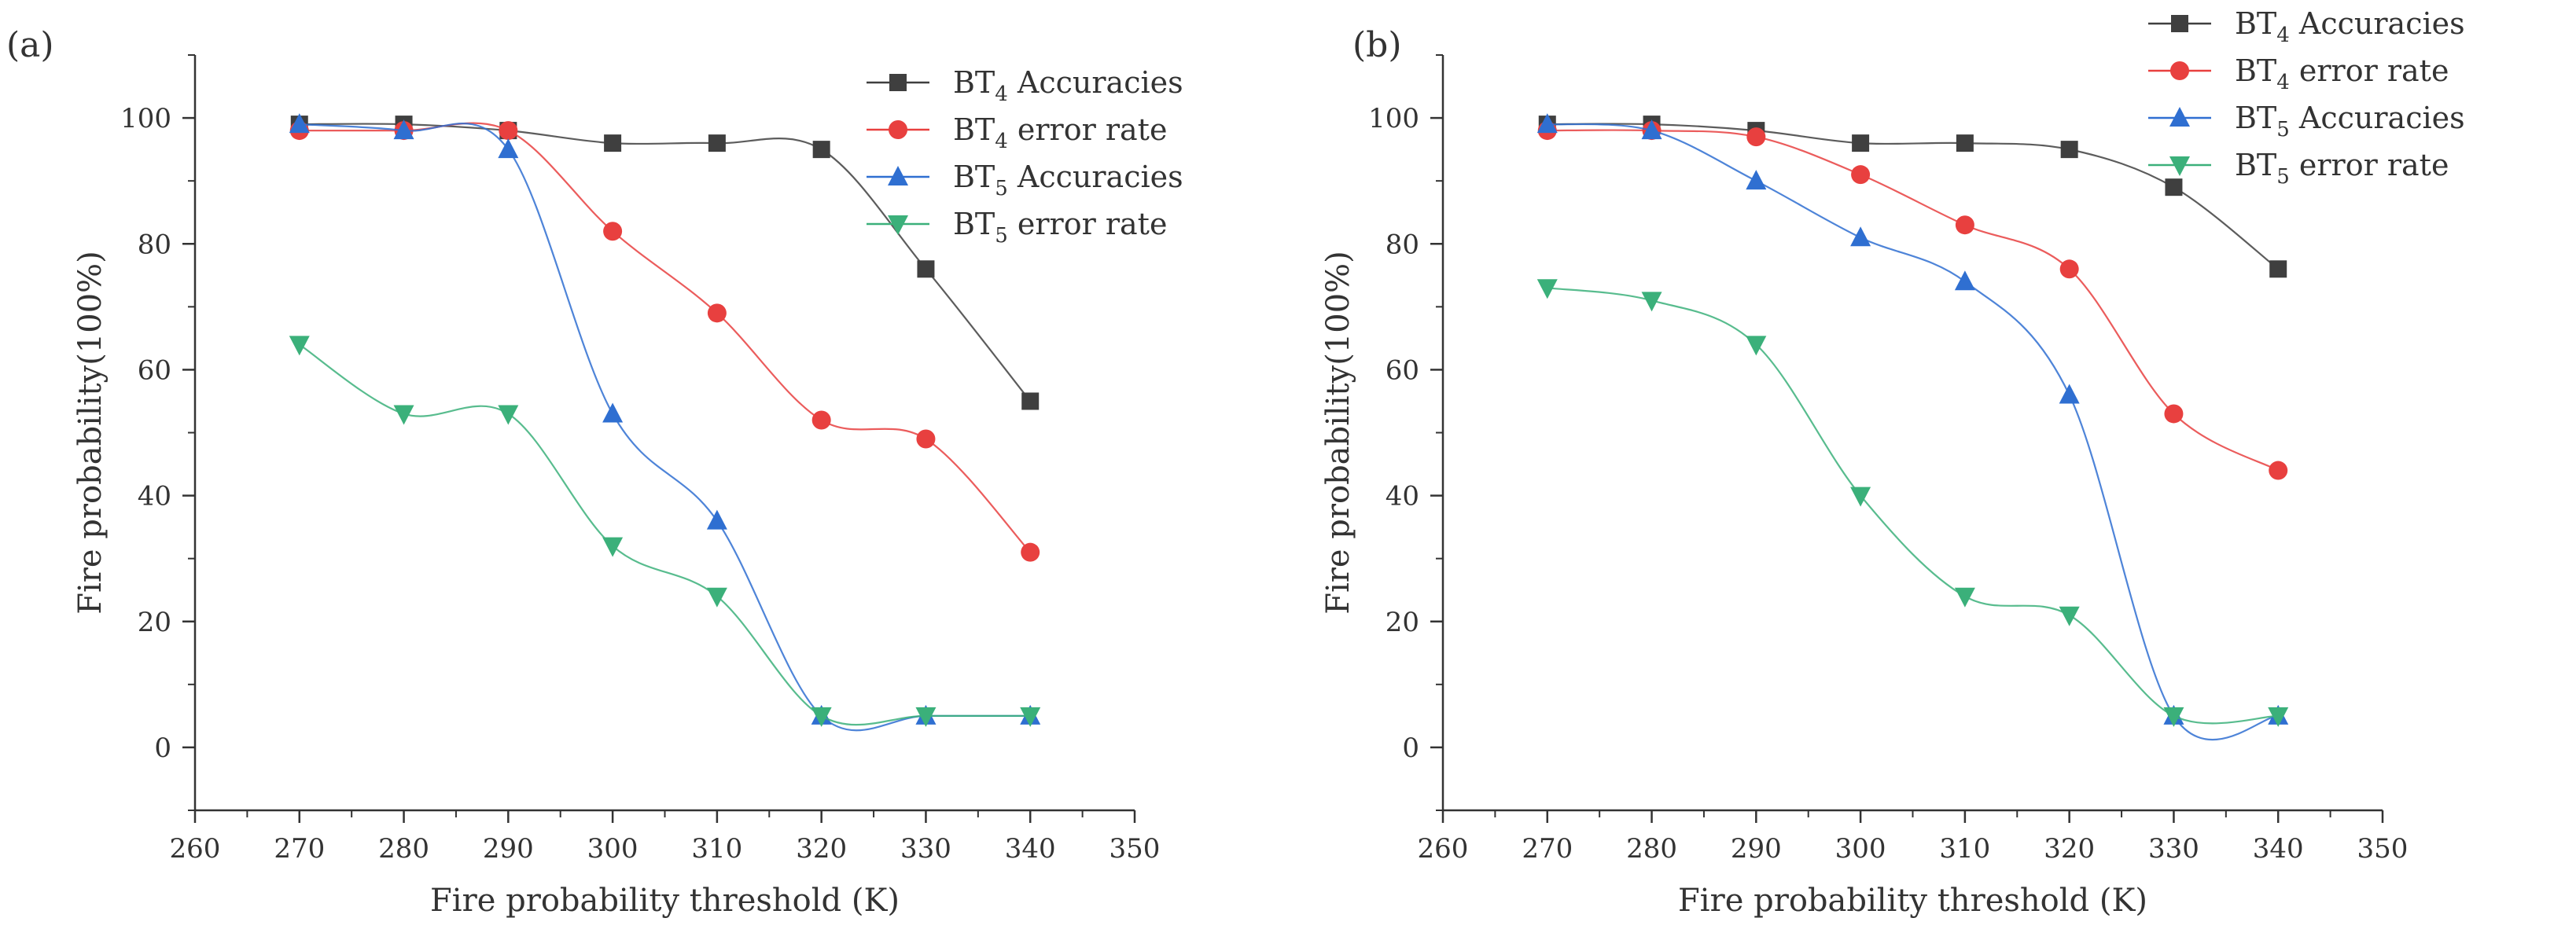  I want to click on legend-entry: BT4 error rate, so click(2298, 73).